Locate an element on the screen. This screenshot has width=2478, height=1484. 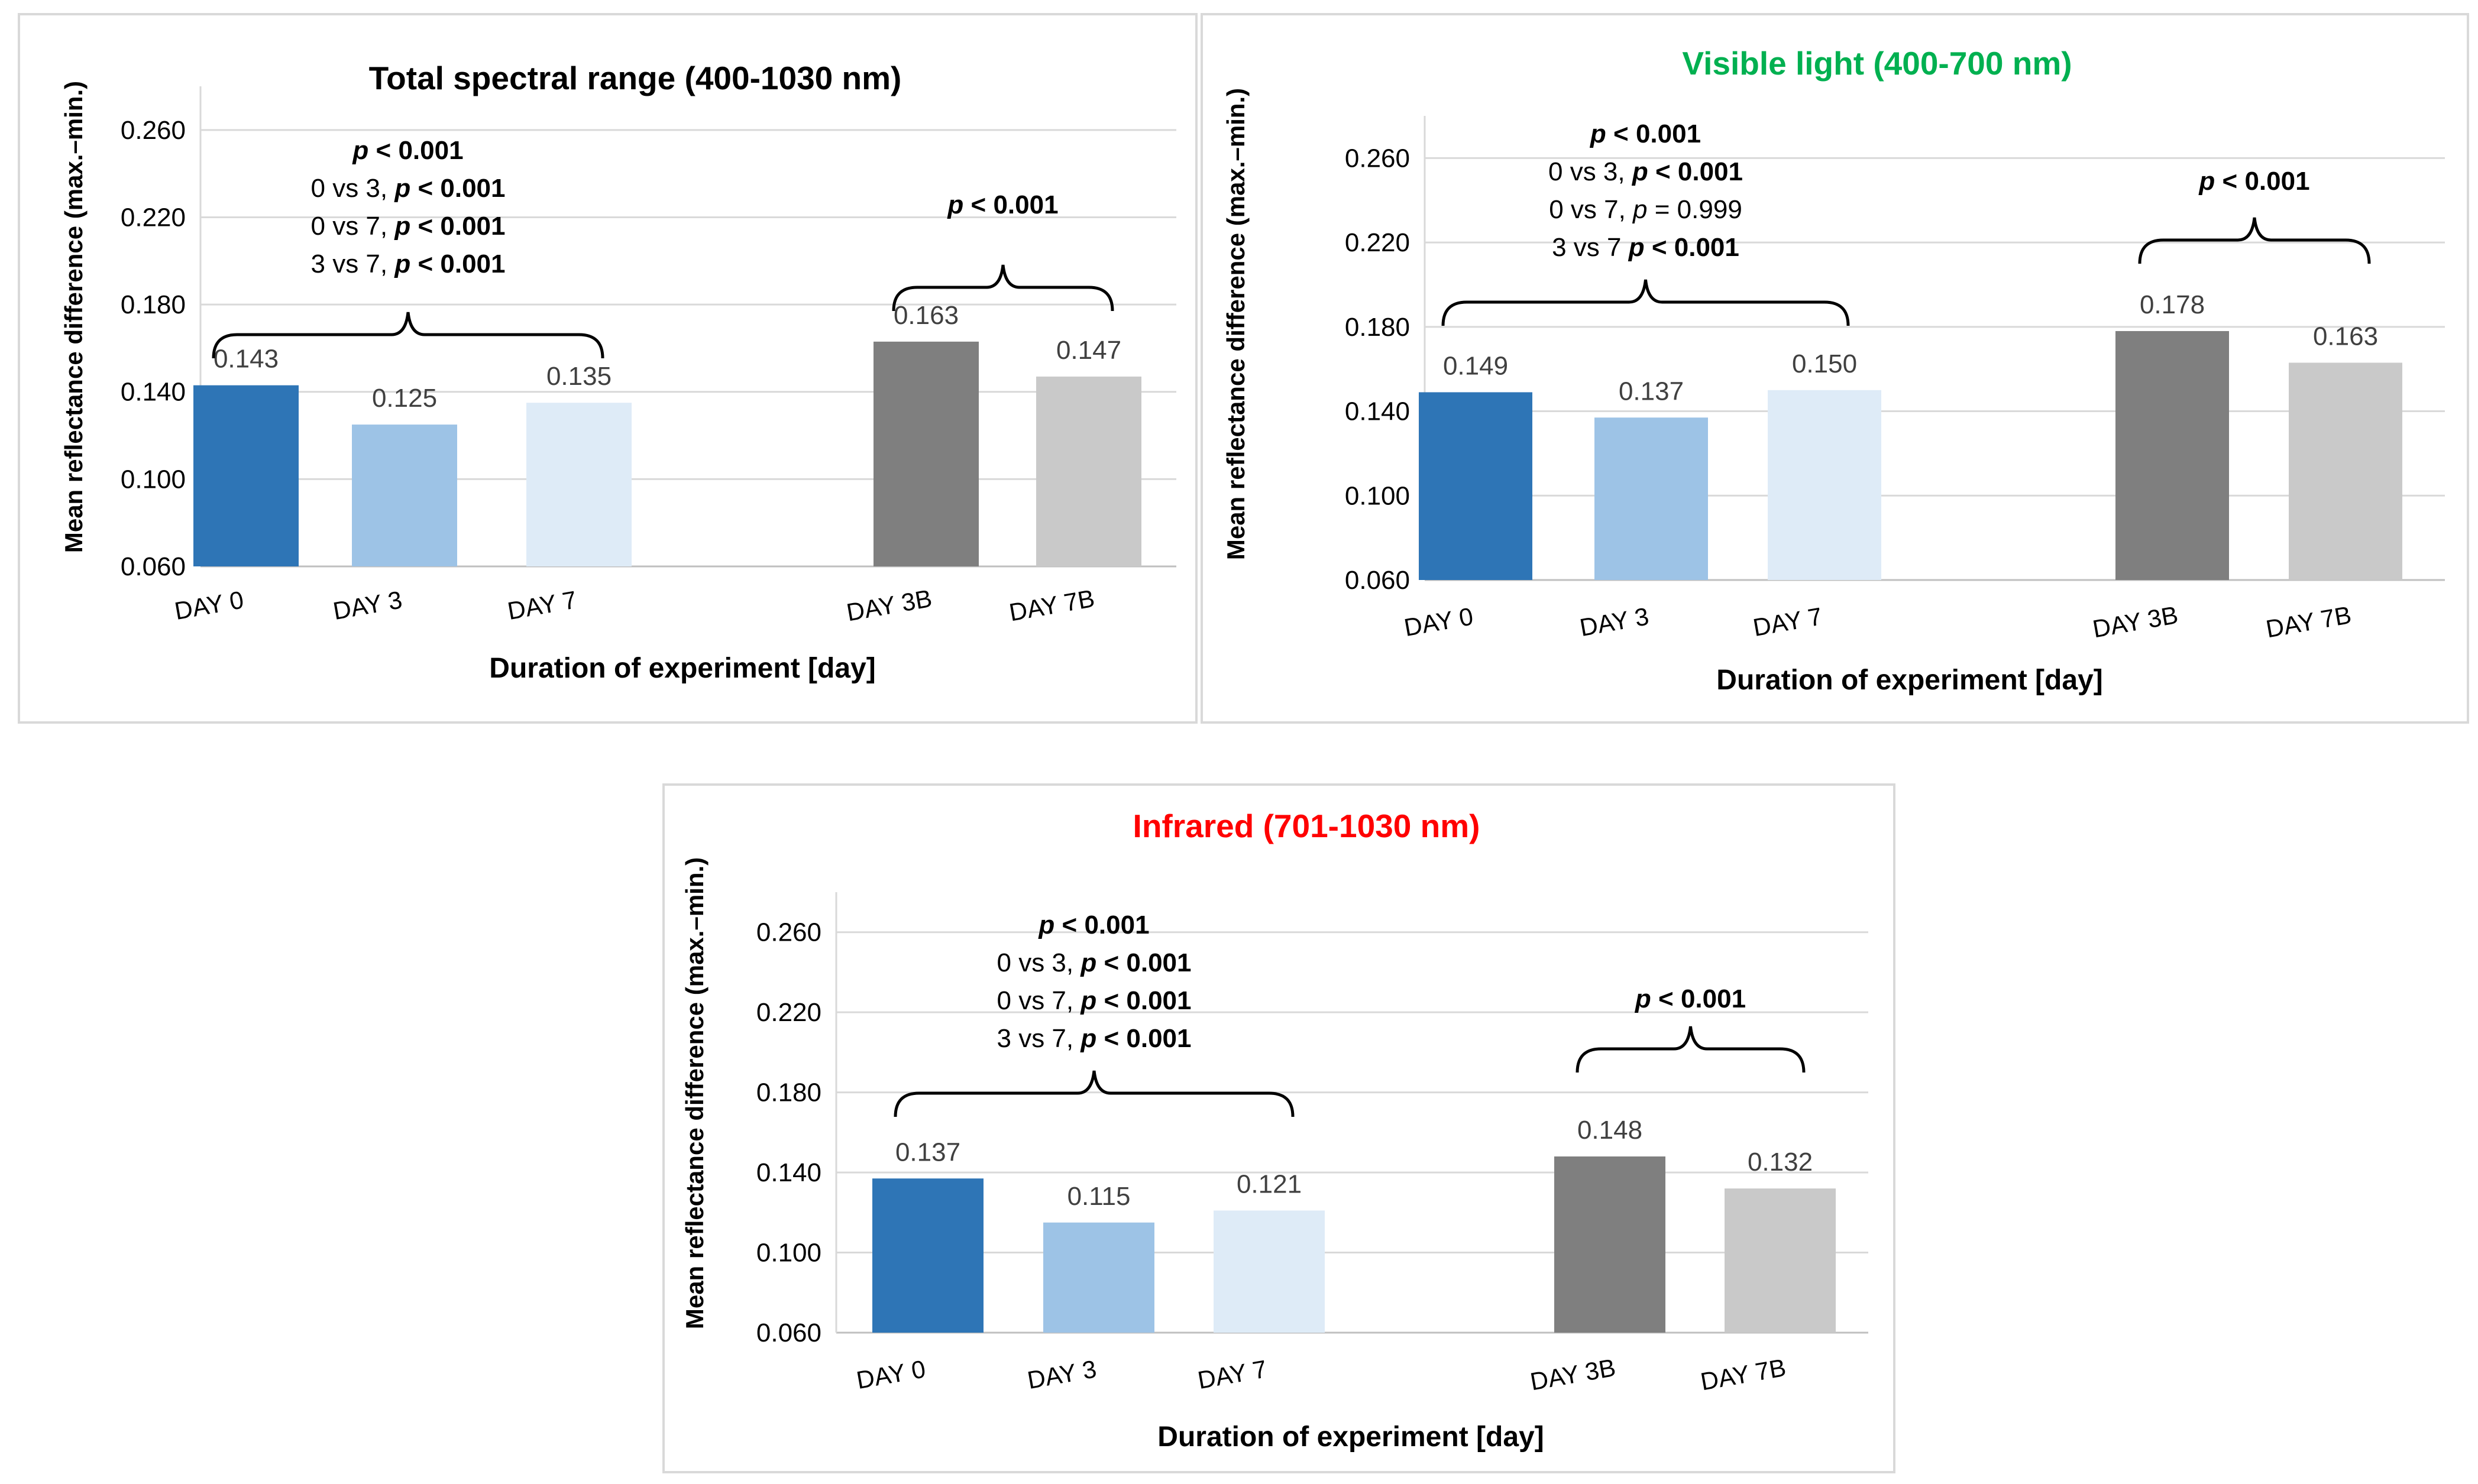
data-label: 0.148 is located at coordinates (1610, 1130).